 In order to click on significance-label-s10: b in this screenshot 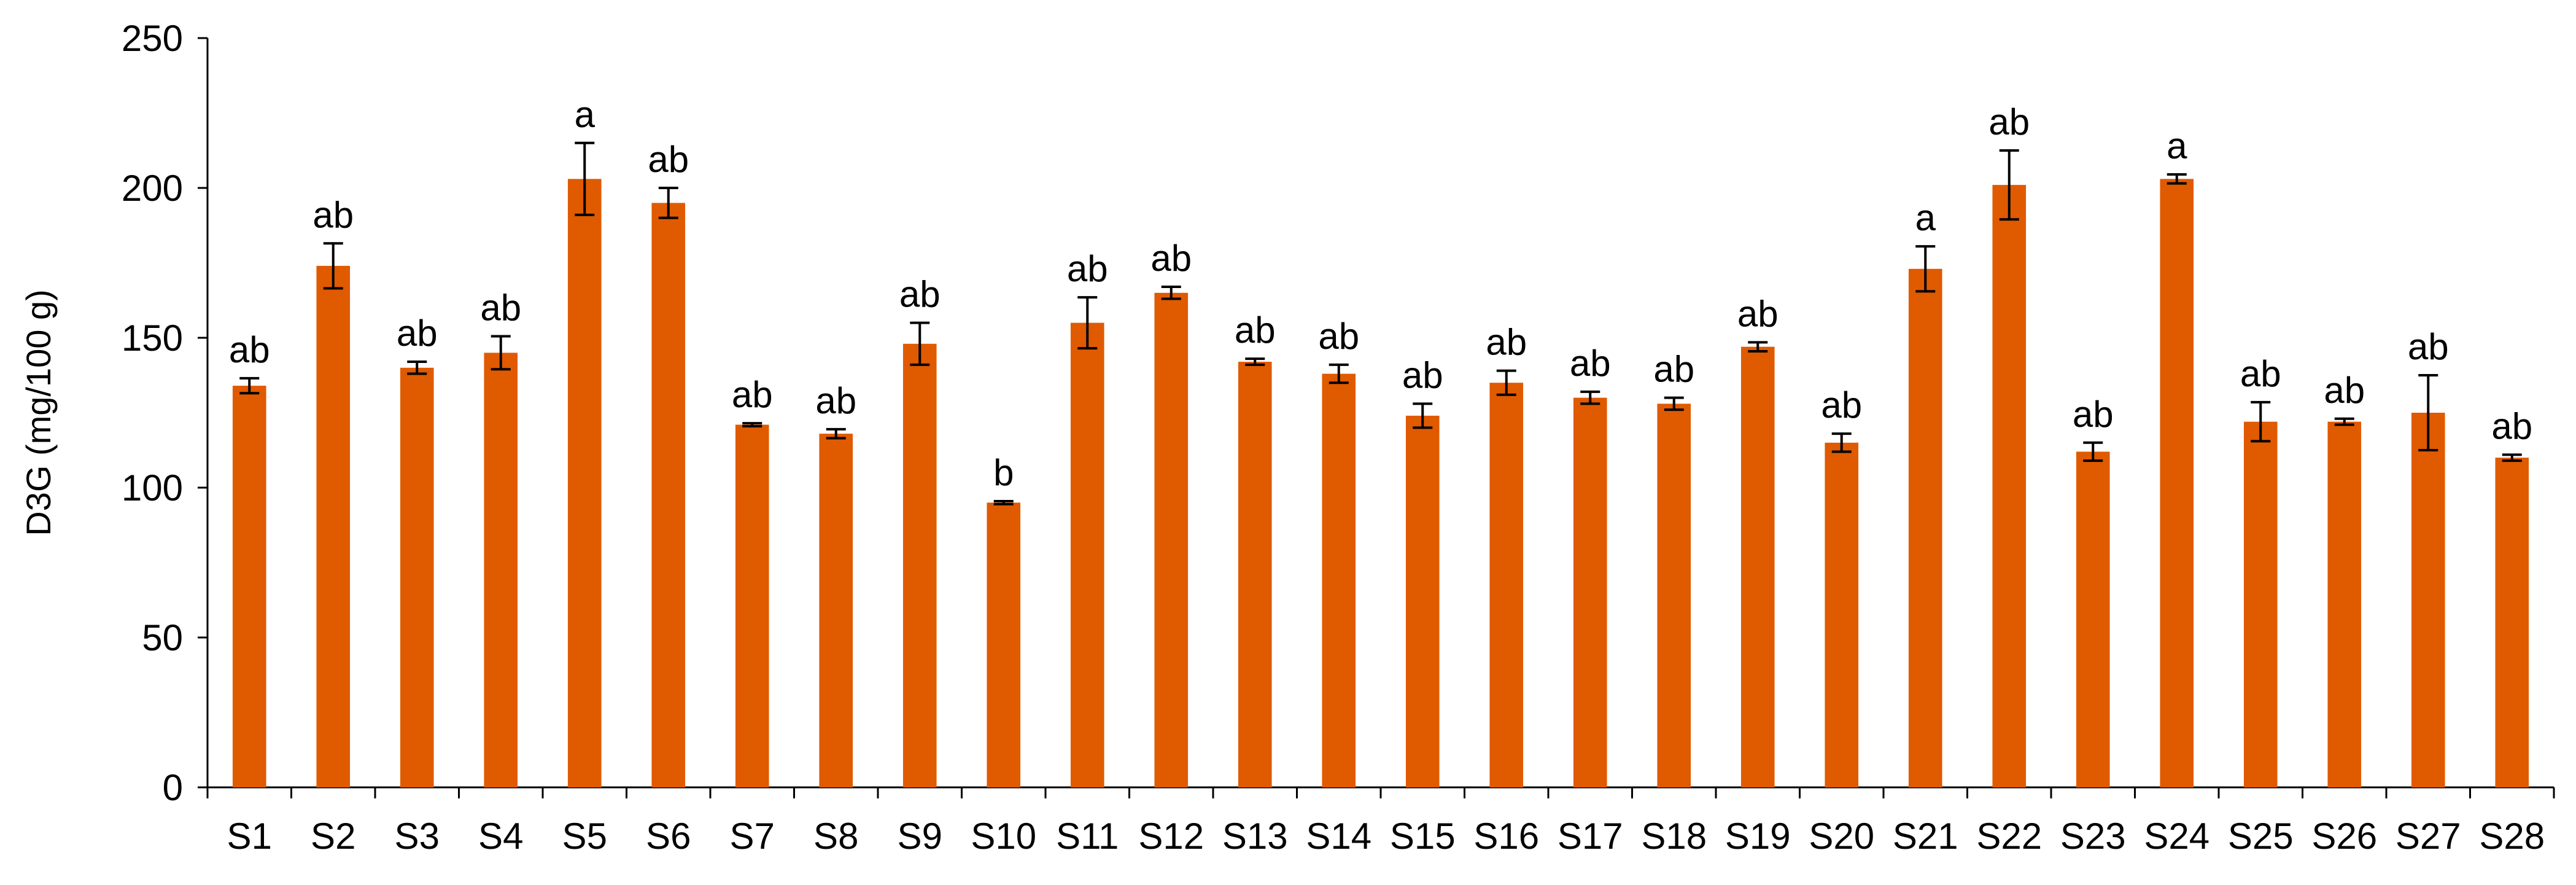, I will do `click(1003, 472)`.